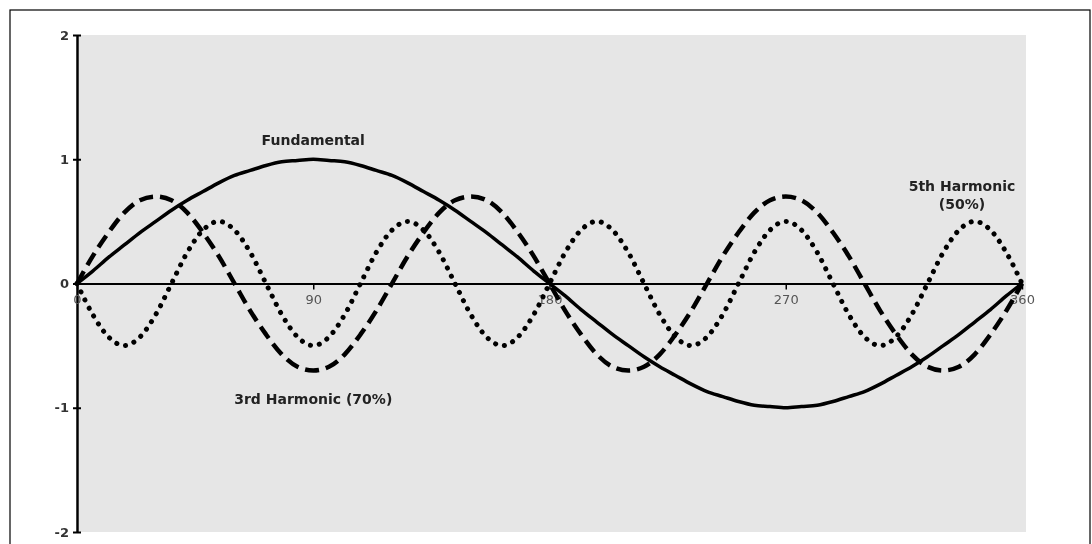 Image resolution: width=1092 pixels, height=544 pixels. Describe the element at coordinates (64, 159) in the screenshot. I see `y-tick-label: 1` at that location.